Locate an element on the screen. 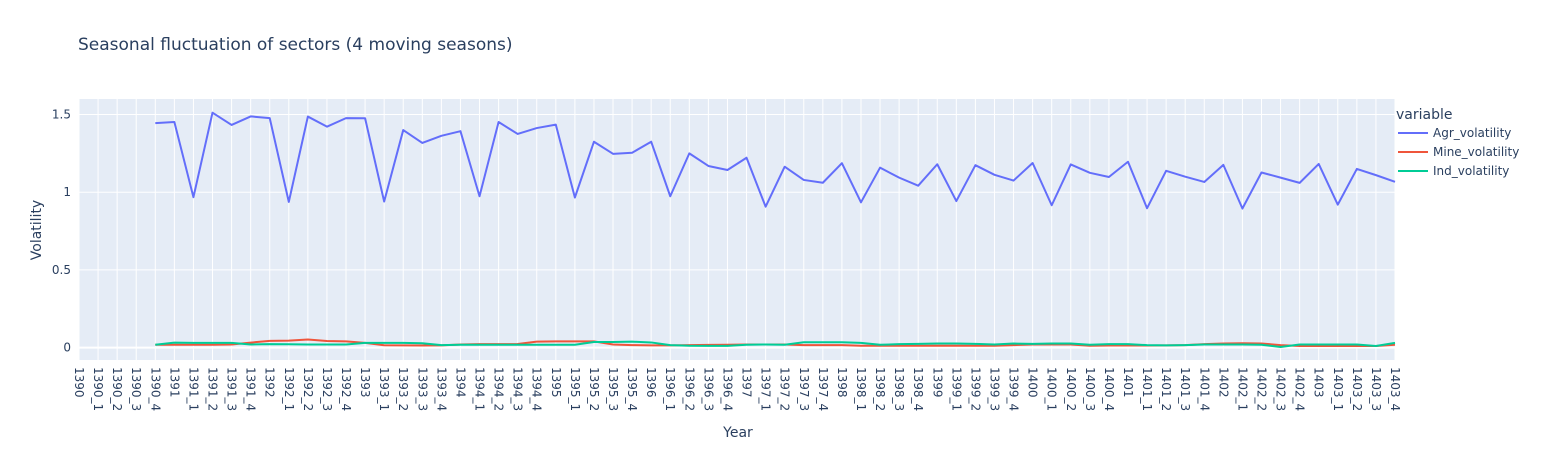 This screenshot has height=450, width=1566. x-tick-label: 1399_3 is located at coordinates (994, 389).